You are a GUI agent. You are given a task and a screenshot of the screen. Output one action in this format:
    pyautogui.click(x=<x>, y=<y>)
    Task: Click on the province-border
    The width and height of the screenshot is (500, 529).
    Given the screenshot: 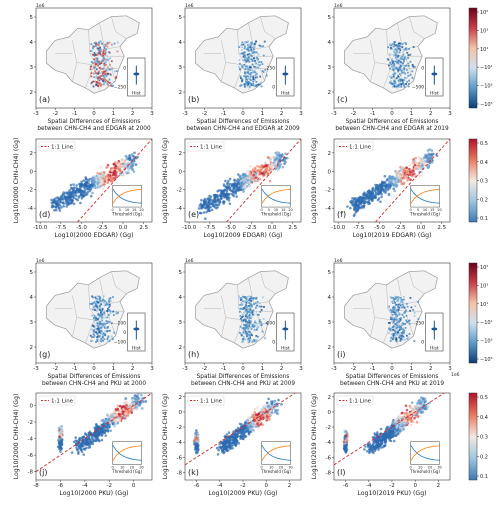 What is the action you would take?
    pyautogui.click(x=239, y=331)
    